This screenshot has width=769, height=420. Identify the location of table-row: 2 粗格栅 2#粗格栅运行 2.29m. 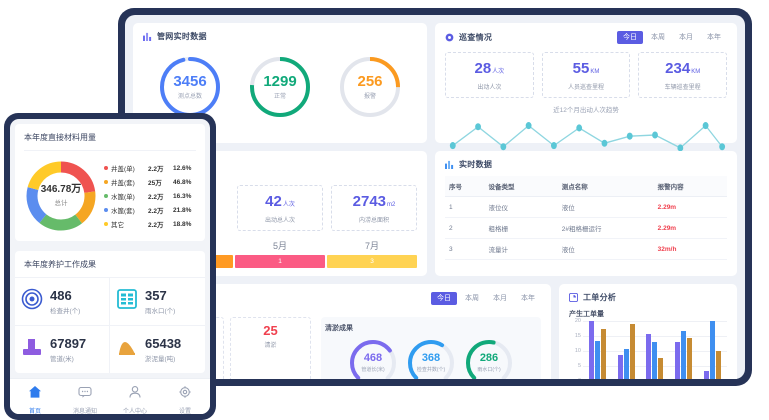
(586, 228).